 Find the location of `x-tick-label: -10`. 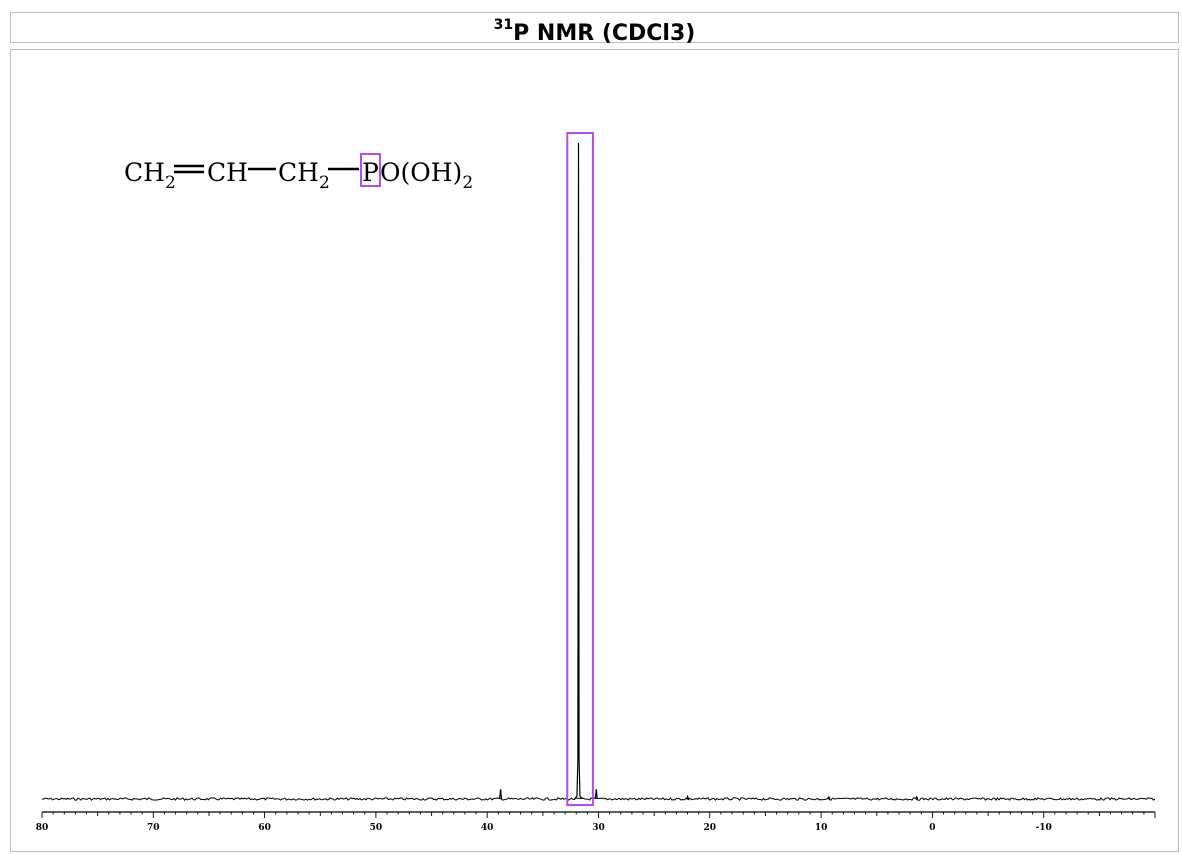

x-tick-label: -10 is located at coordinates (1044, 828).